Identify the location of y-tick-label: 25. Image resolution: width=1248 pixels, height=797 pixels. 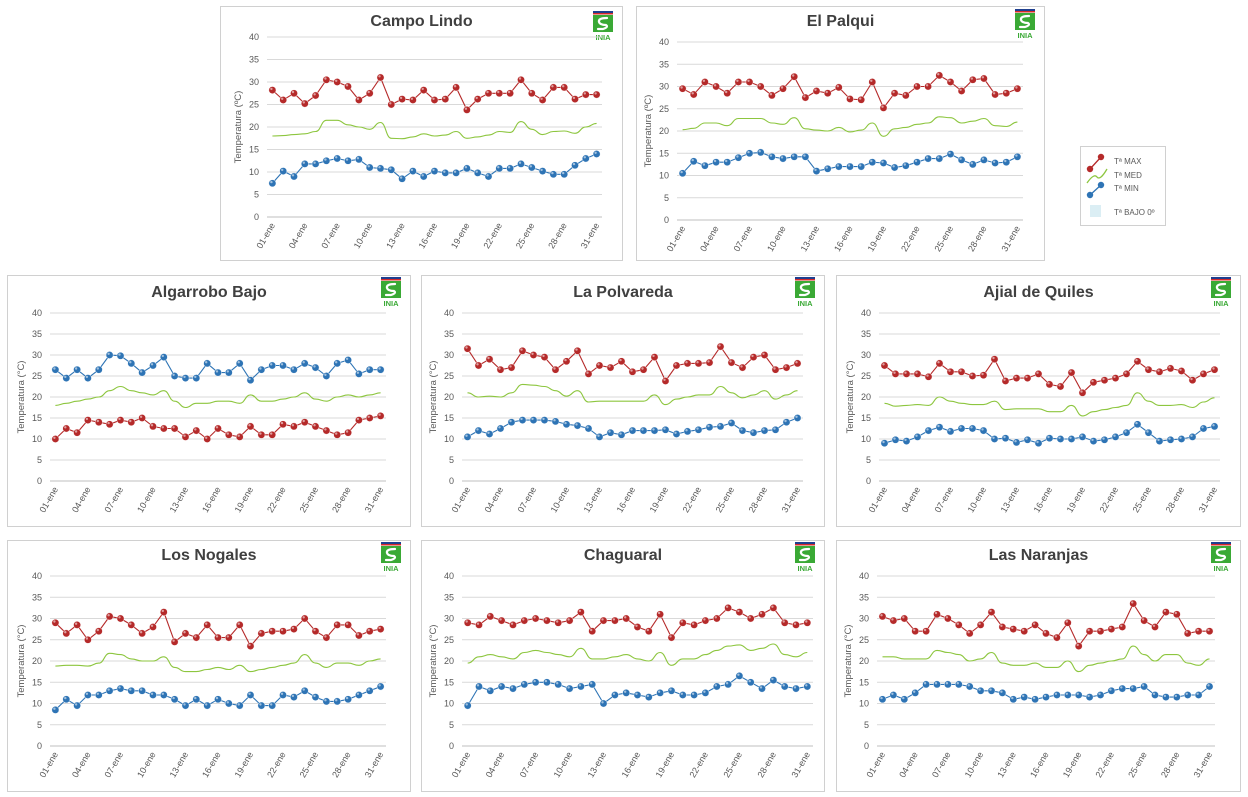
(866, 376).